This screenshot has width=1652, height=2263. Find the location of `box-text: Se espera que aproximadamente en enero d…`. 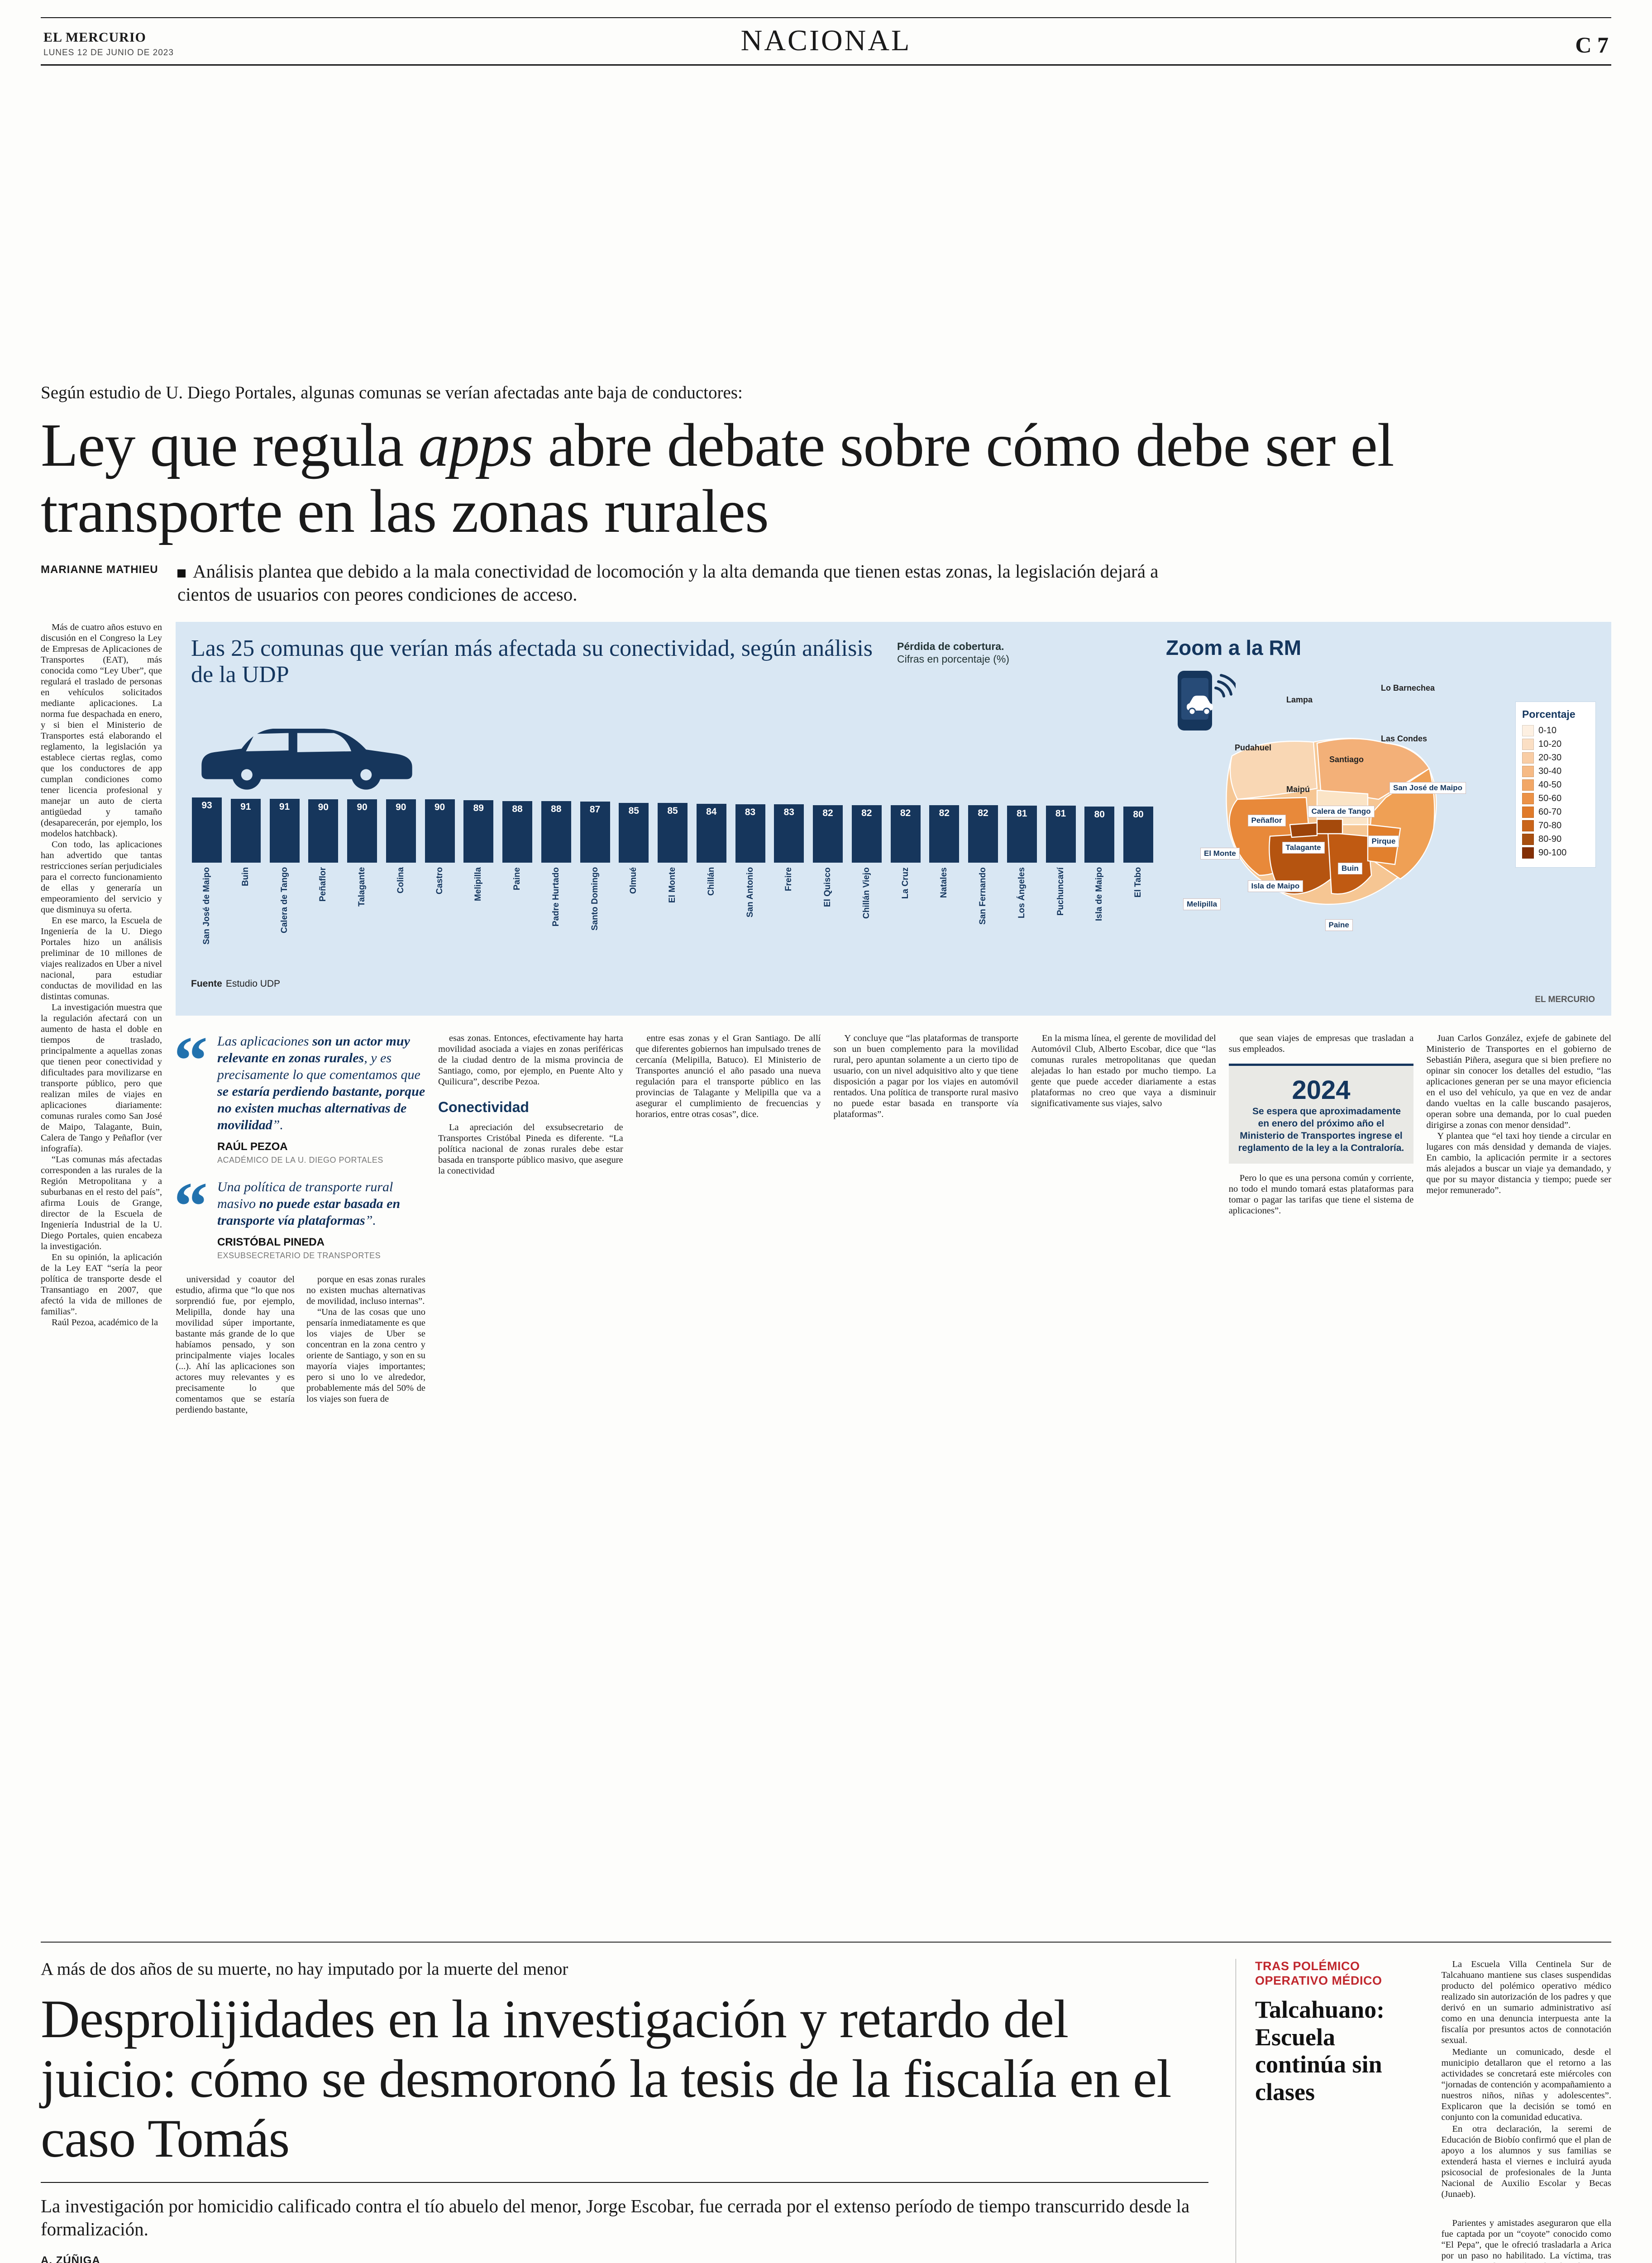

box-text: Se espera que aproximadamente en enero d… is located at coordinates (1321, 1130).